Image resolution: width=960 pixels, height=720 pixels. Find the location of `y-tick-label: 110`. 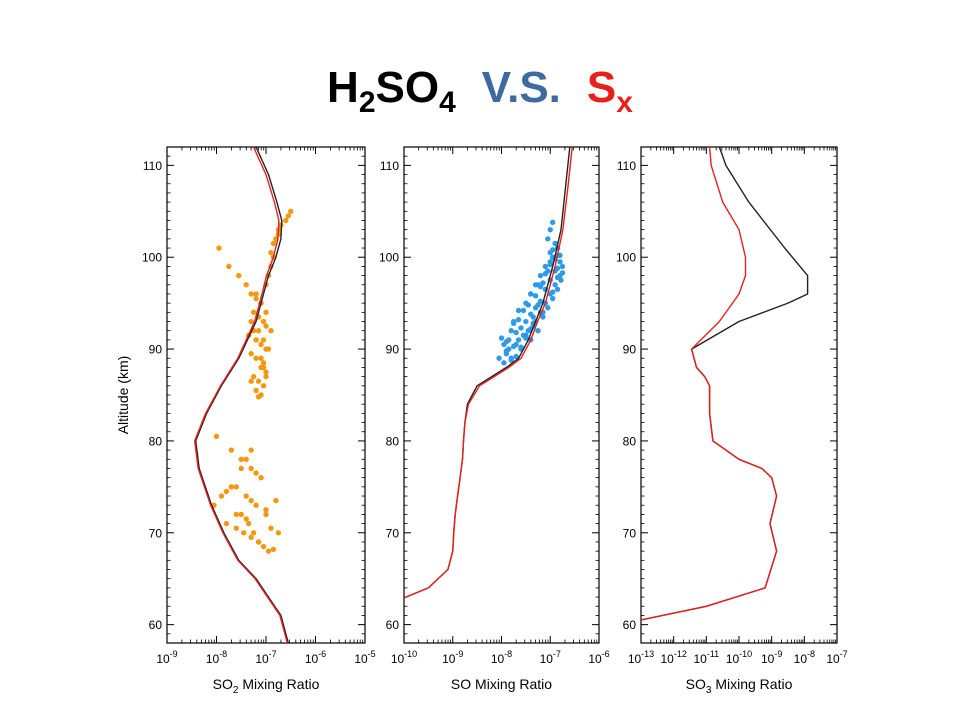

y-tick-label: 110 is located at coordinates (152, 166).